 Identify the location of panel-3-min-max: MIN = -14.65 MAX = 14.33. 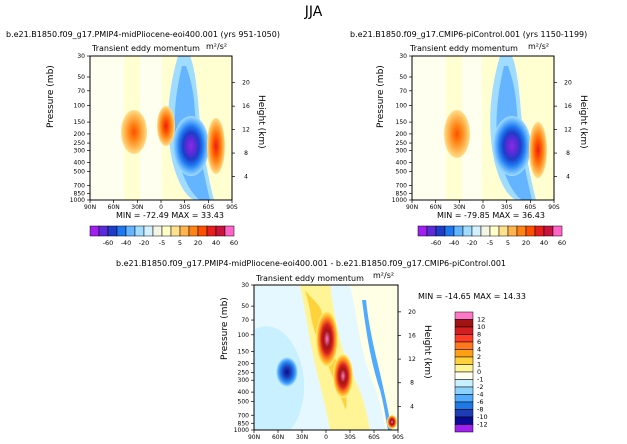
(472, 296).